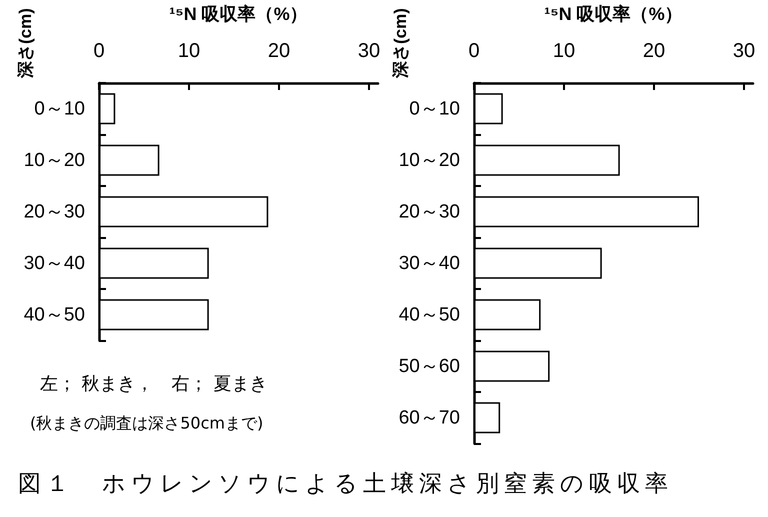  Describe the element at coordinates (147, 423) in the screenshot. I see `text: (秋まきの調査は深さ50cmまで)` at that location.